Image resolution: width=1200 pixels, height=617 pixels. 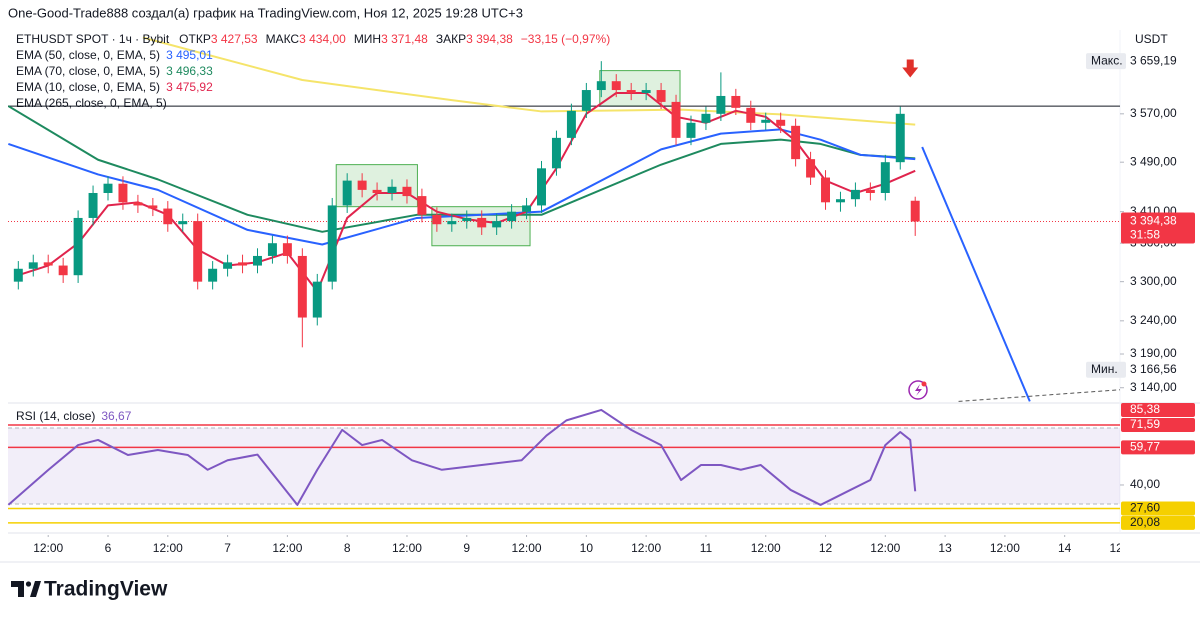 What do you see at coordinates (1065, 548) in the screenshot?
I see `x-tick-label: 14` at bounding box center [1065, 548].